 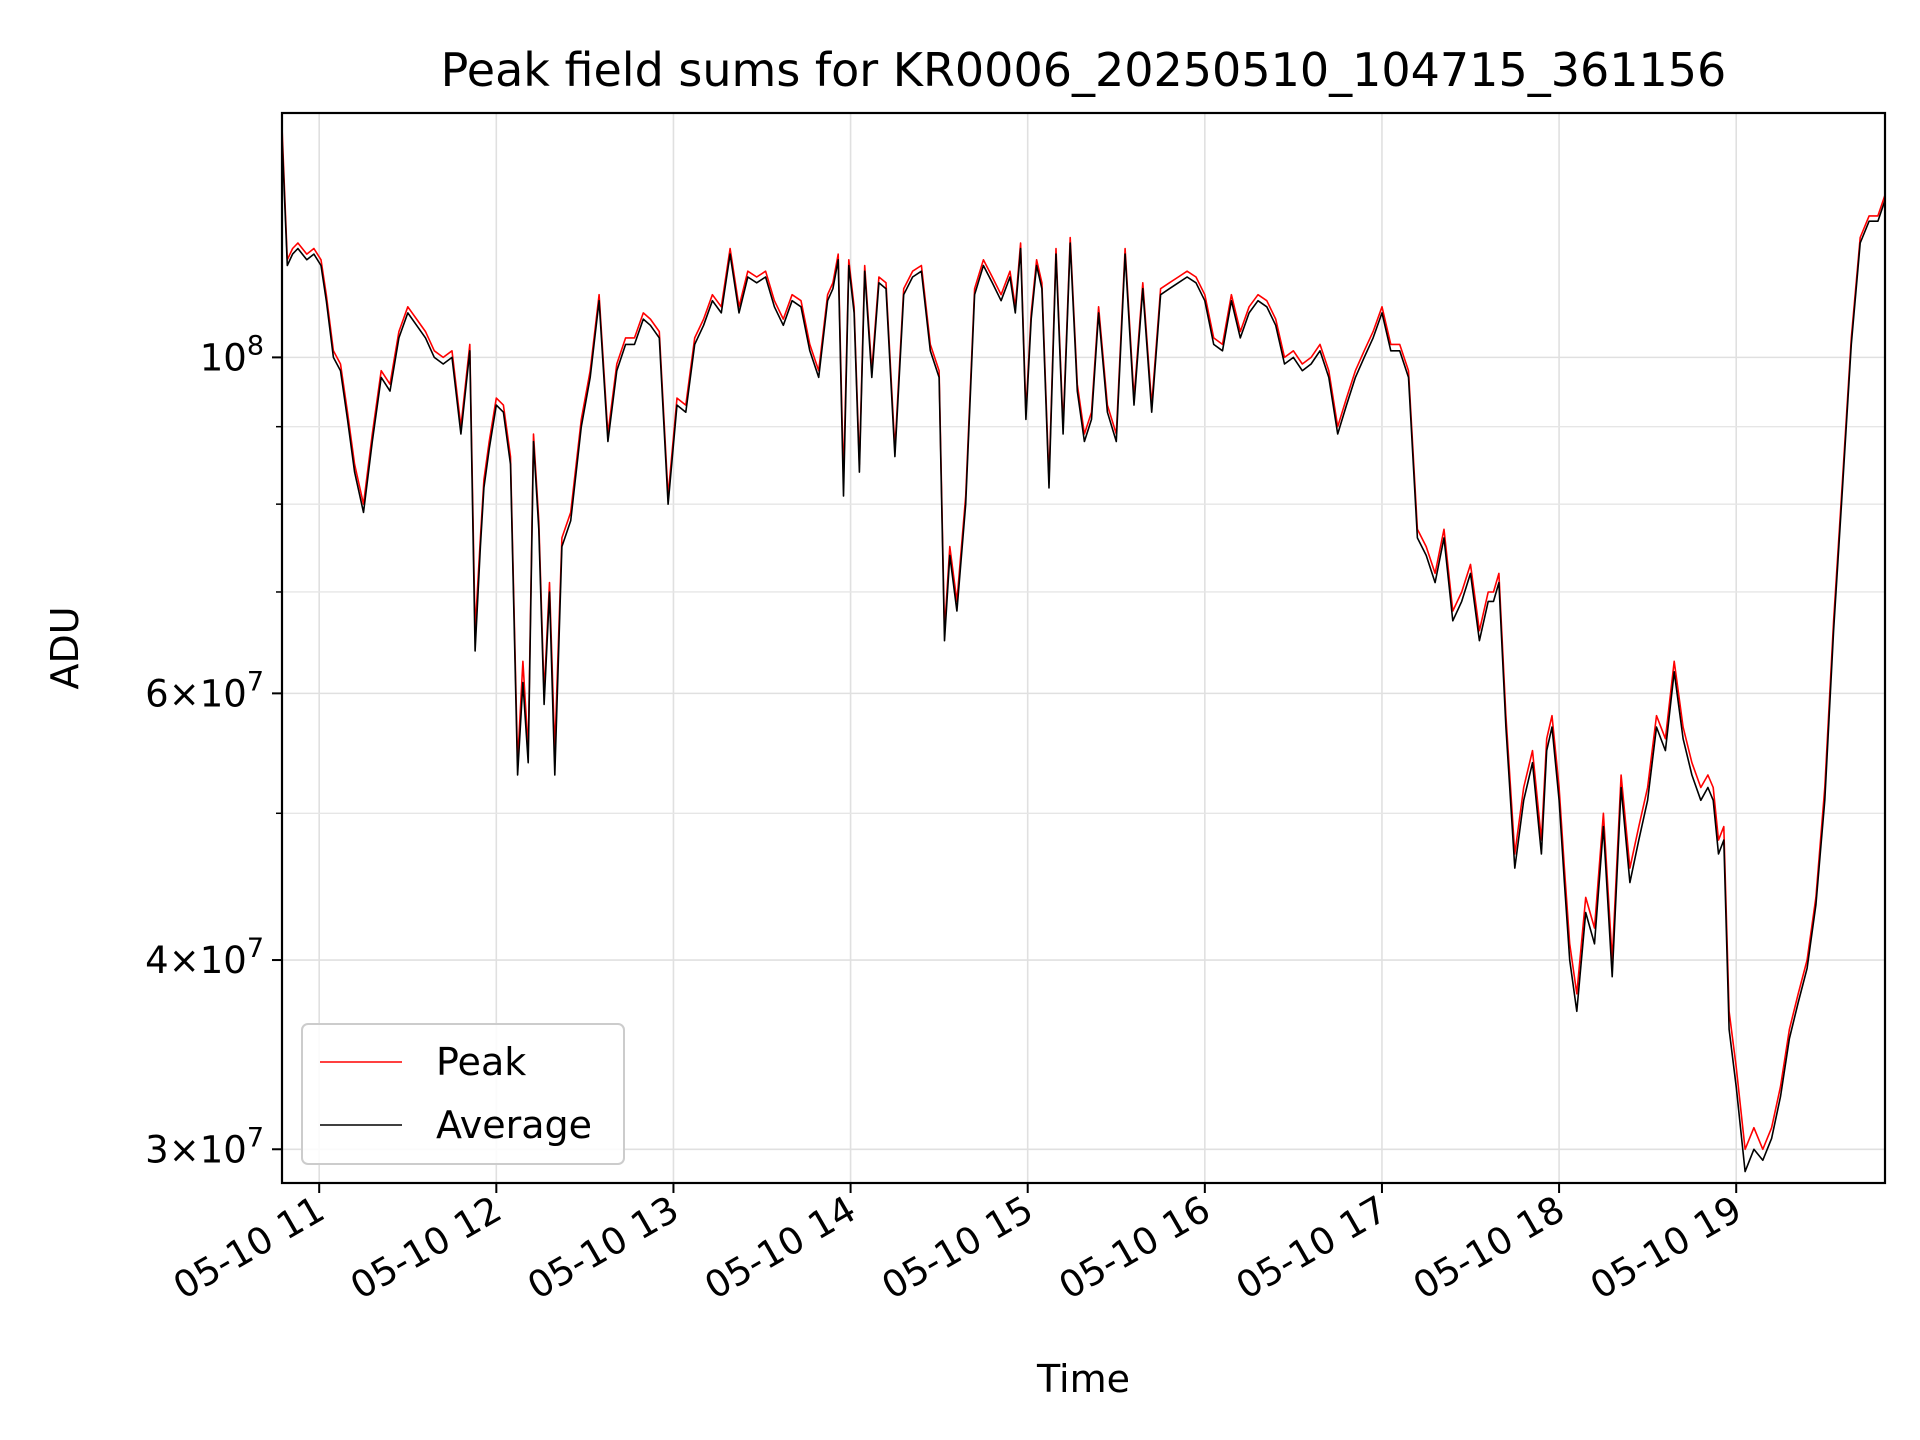 What do you see at coordinates (255, 345) in the screenshot?
I see `y-tick-exponent: 8` at bounding box center [255, 345].